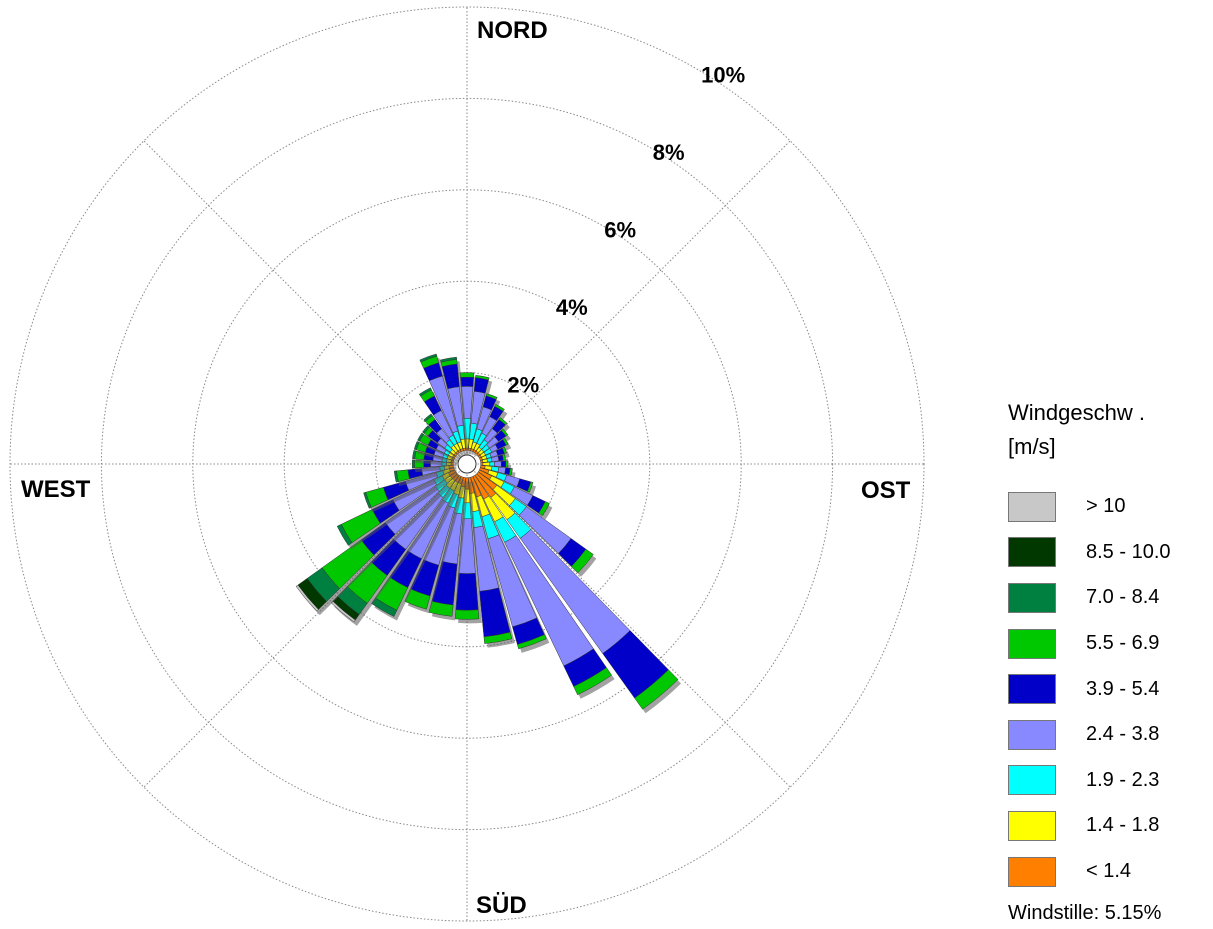  I want to click on legend-label: < 1.4, so click(1109, 871).